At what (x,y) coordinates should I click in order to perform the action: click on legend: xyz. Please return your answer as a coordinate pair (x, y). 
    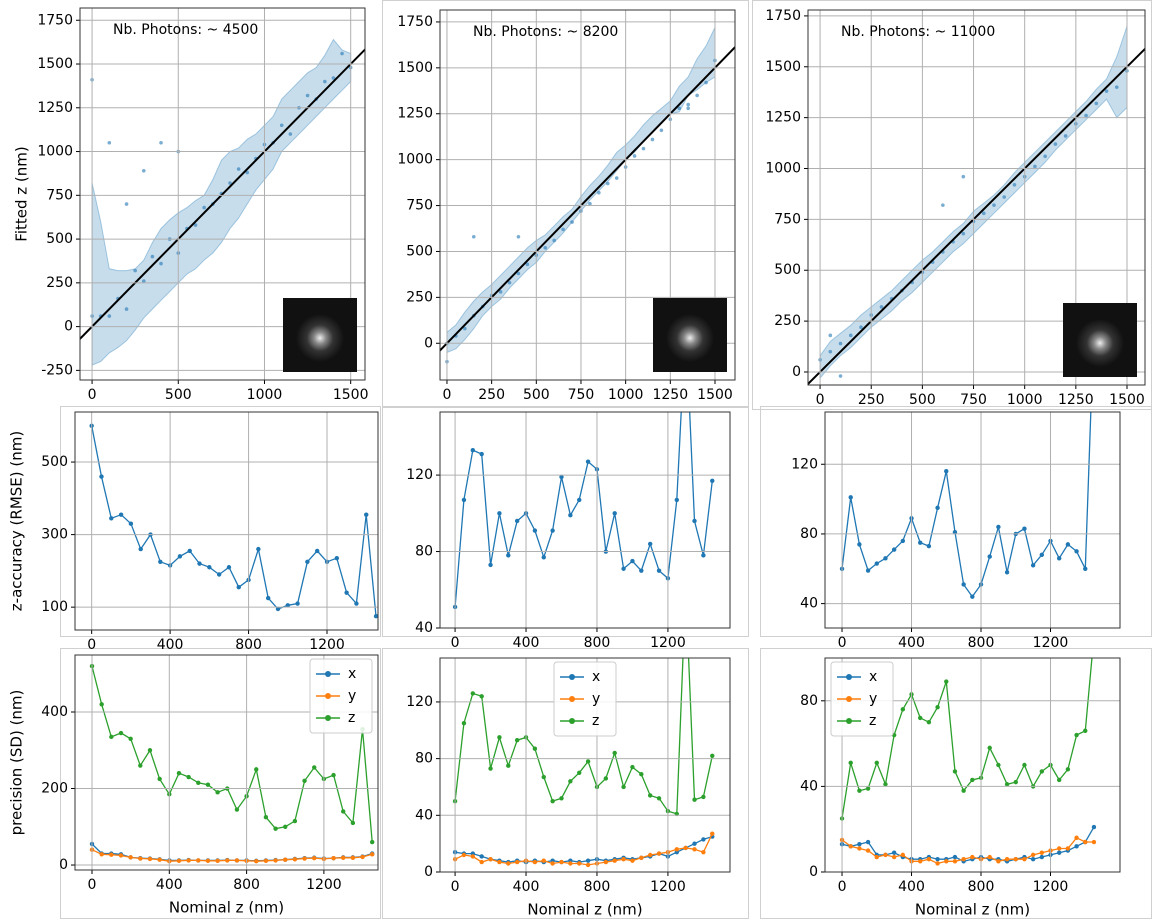
    Looking at the image, I should click on (862, 699).